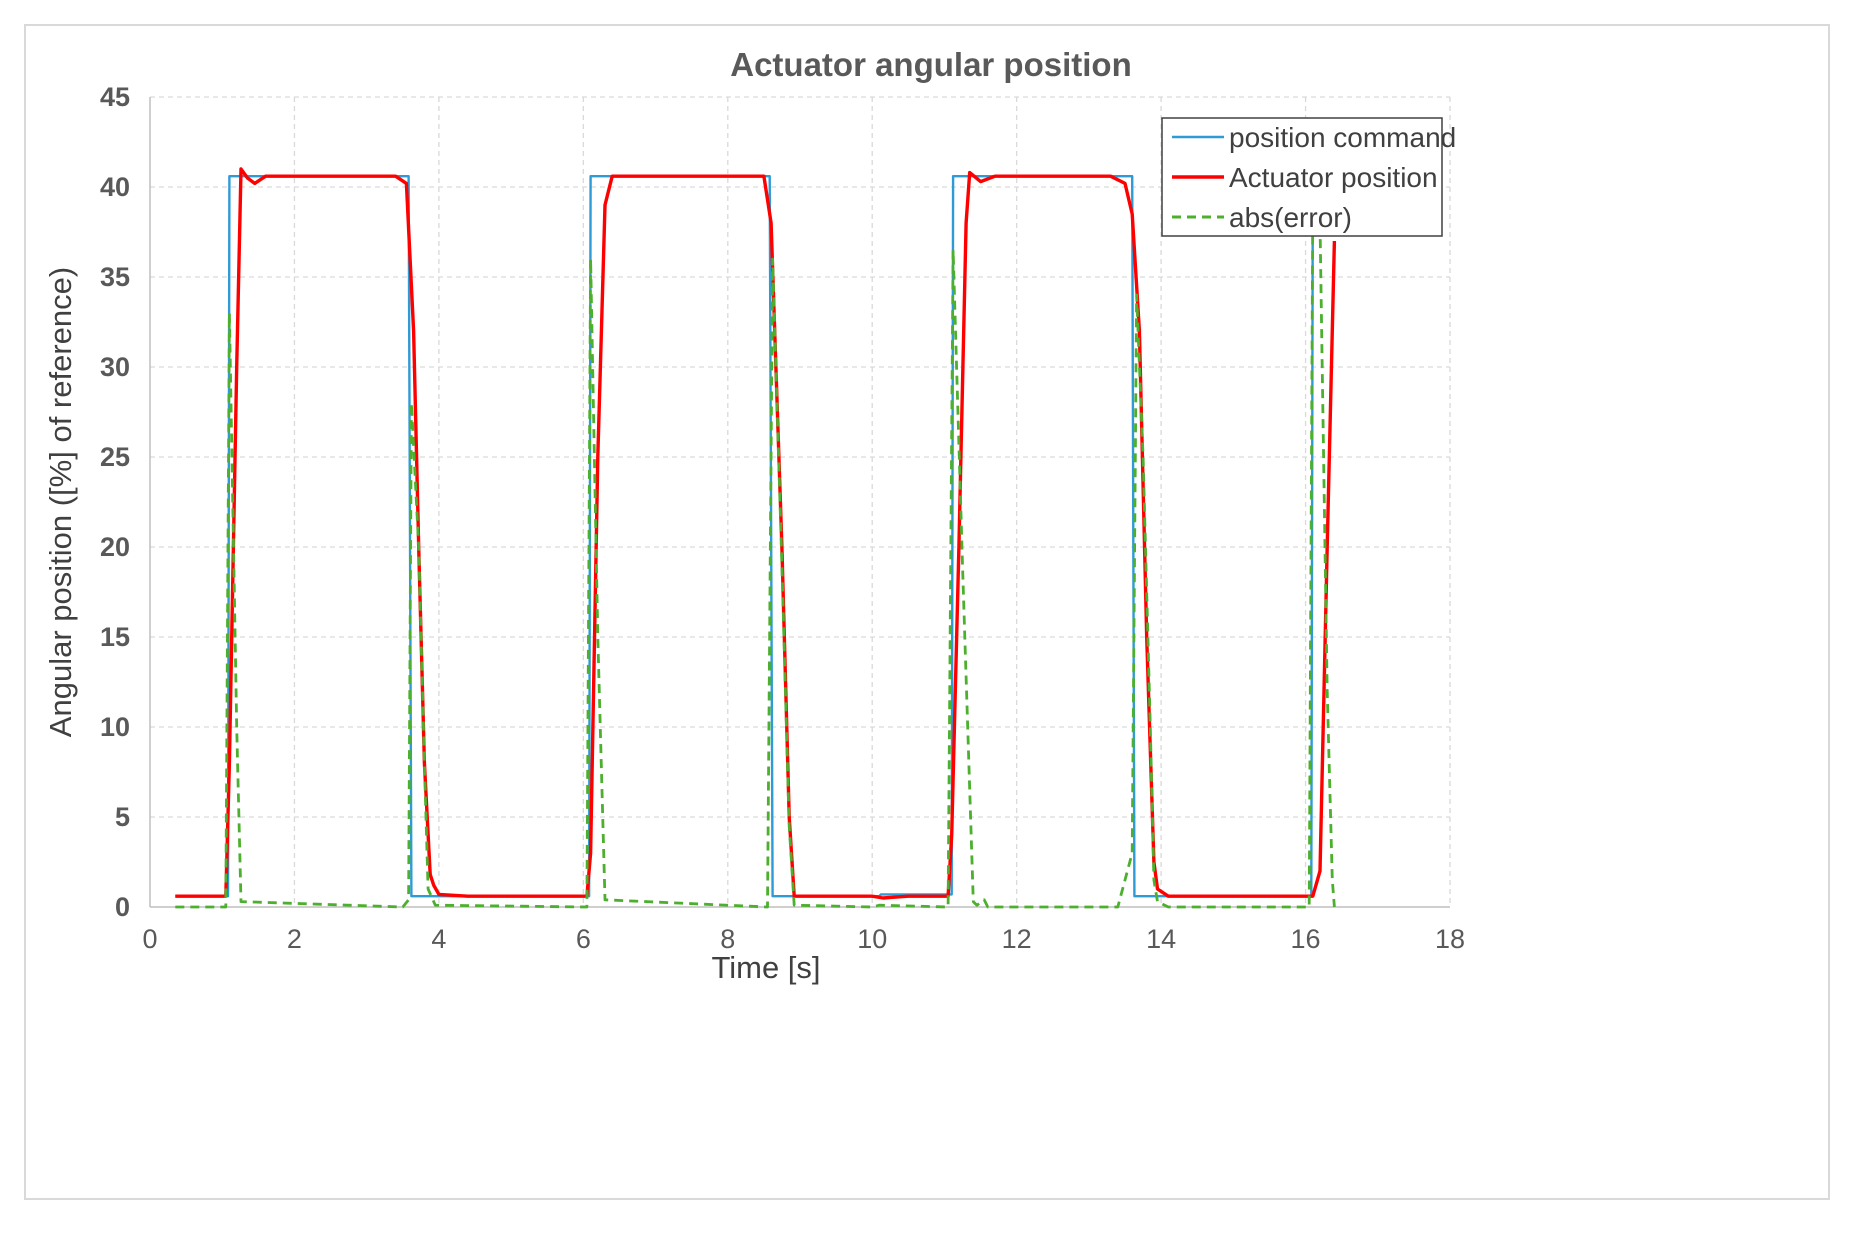 Image resolution: width=1854 pixels, height=1236 pixels. What do you see at coordinates (1342, 137) in the screenshot?
I see `legend-label-position-command: position command` at bounding box center [1342, 137].